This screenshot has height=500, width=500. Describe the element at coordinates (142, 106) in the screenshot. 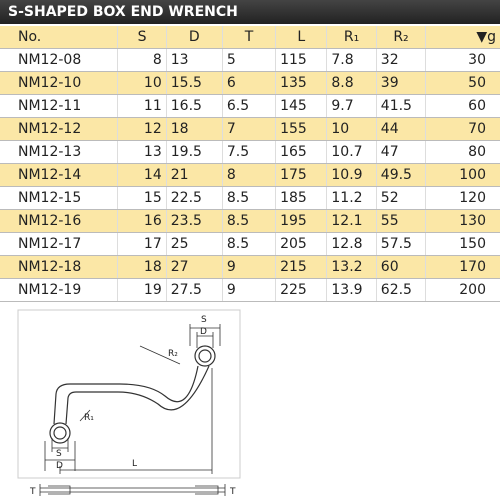

I see `table-cell: 11` at that location.